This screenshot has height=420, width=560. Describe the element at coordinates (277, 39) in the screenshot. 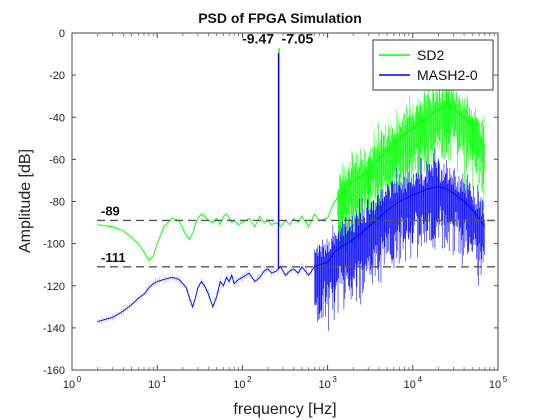

I see `annotations: -9.47 -7.05` at that location.